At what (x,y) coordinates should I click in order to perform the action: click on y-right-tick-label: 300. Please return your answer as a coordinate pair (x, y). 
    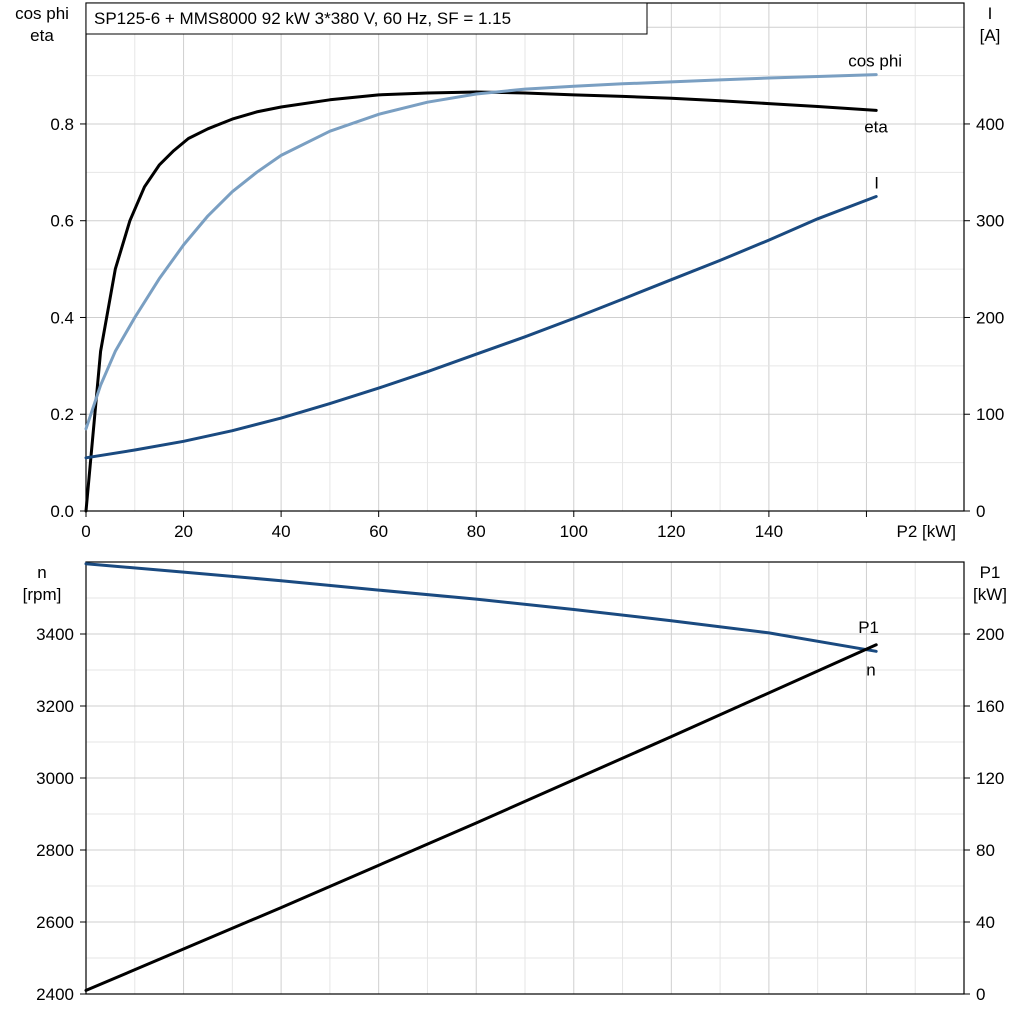
    Looking at the image, I should click on (990, 221).